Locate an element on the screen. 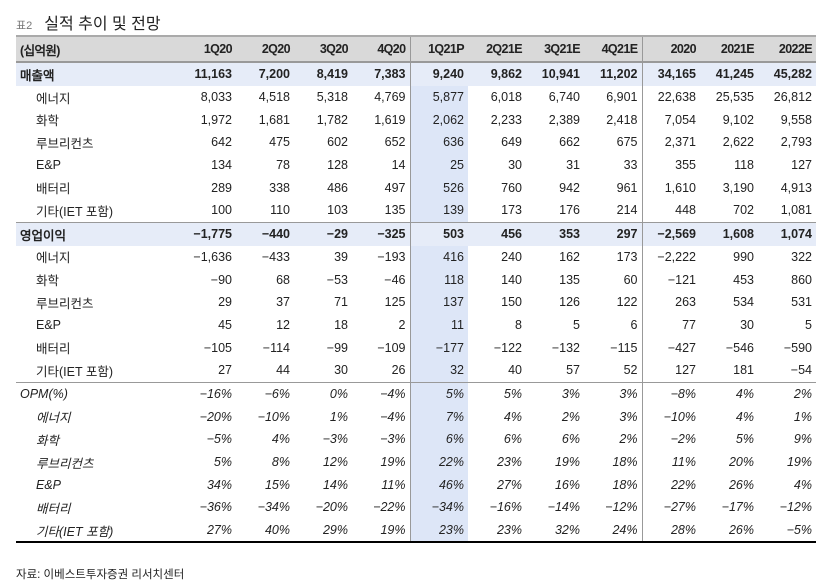 This screenshot has height=588, width=838. table-cell: 11% is located at coordinates (393, 484).